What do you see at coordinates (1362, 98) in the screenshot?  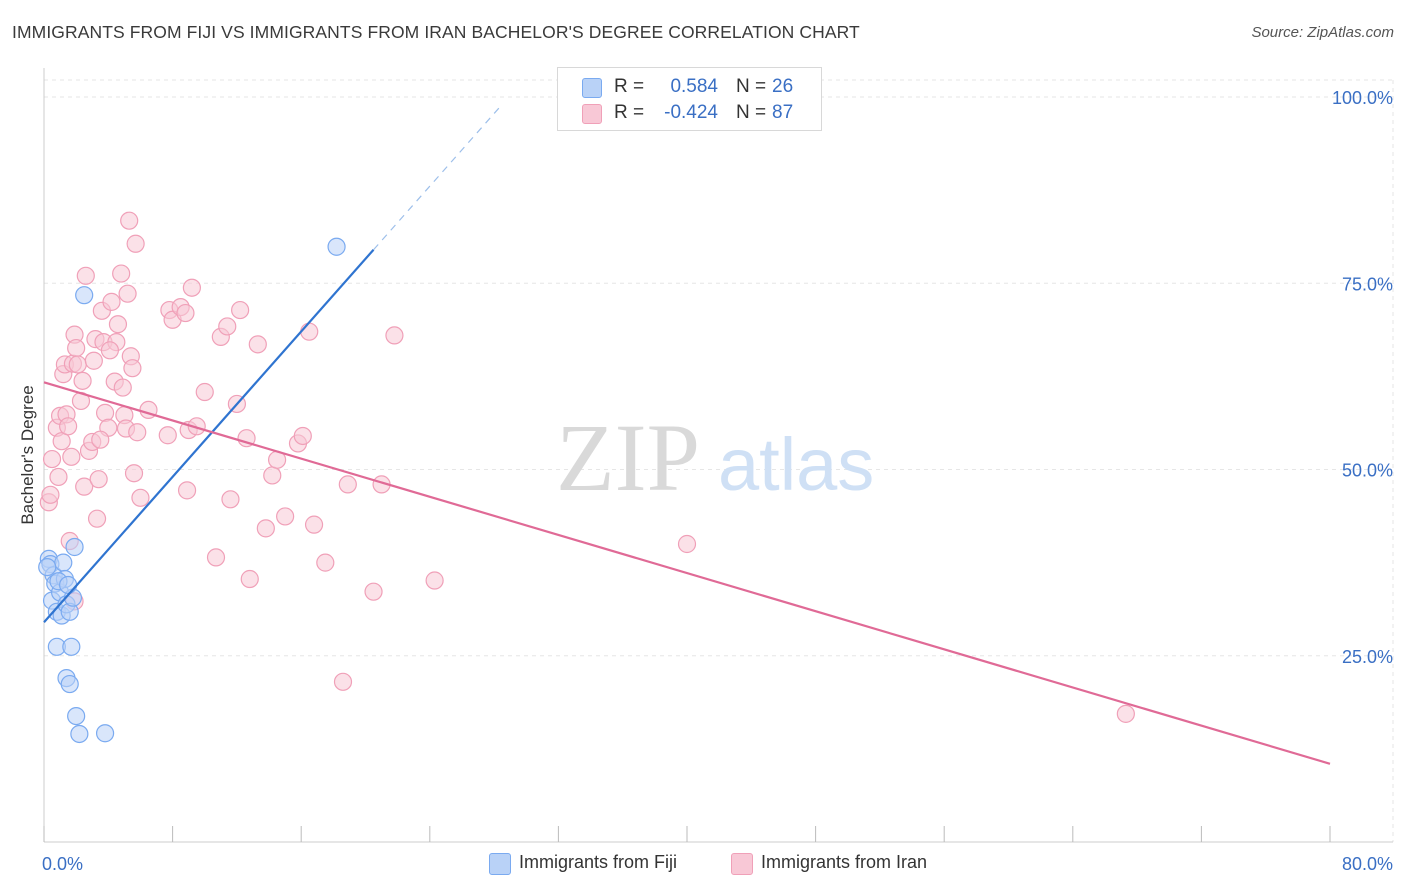 I see `y-tick-label: 100.0%` at bounding box center [1362, 98].